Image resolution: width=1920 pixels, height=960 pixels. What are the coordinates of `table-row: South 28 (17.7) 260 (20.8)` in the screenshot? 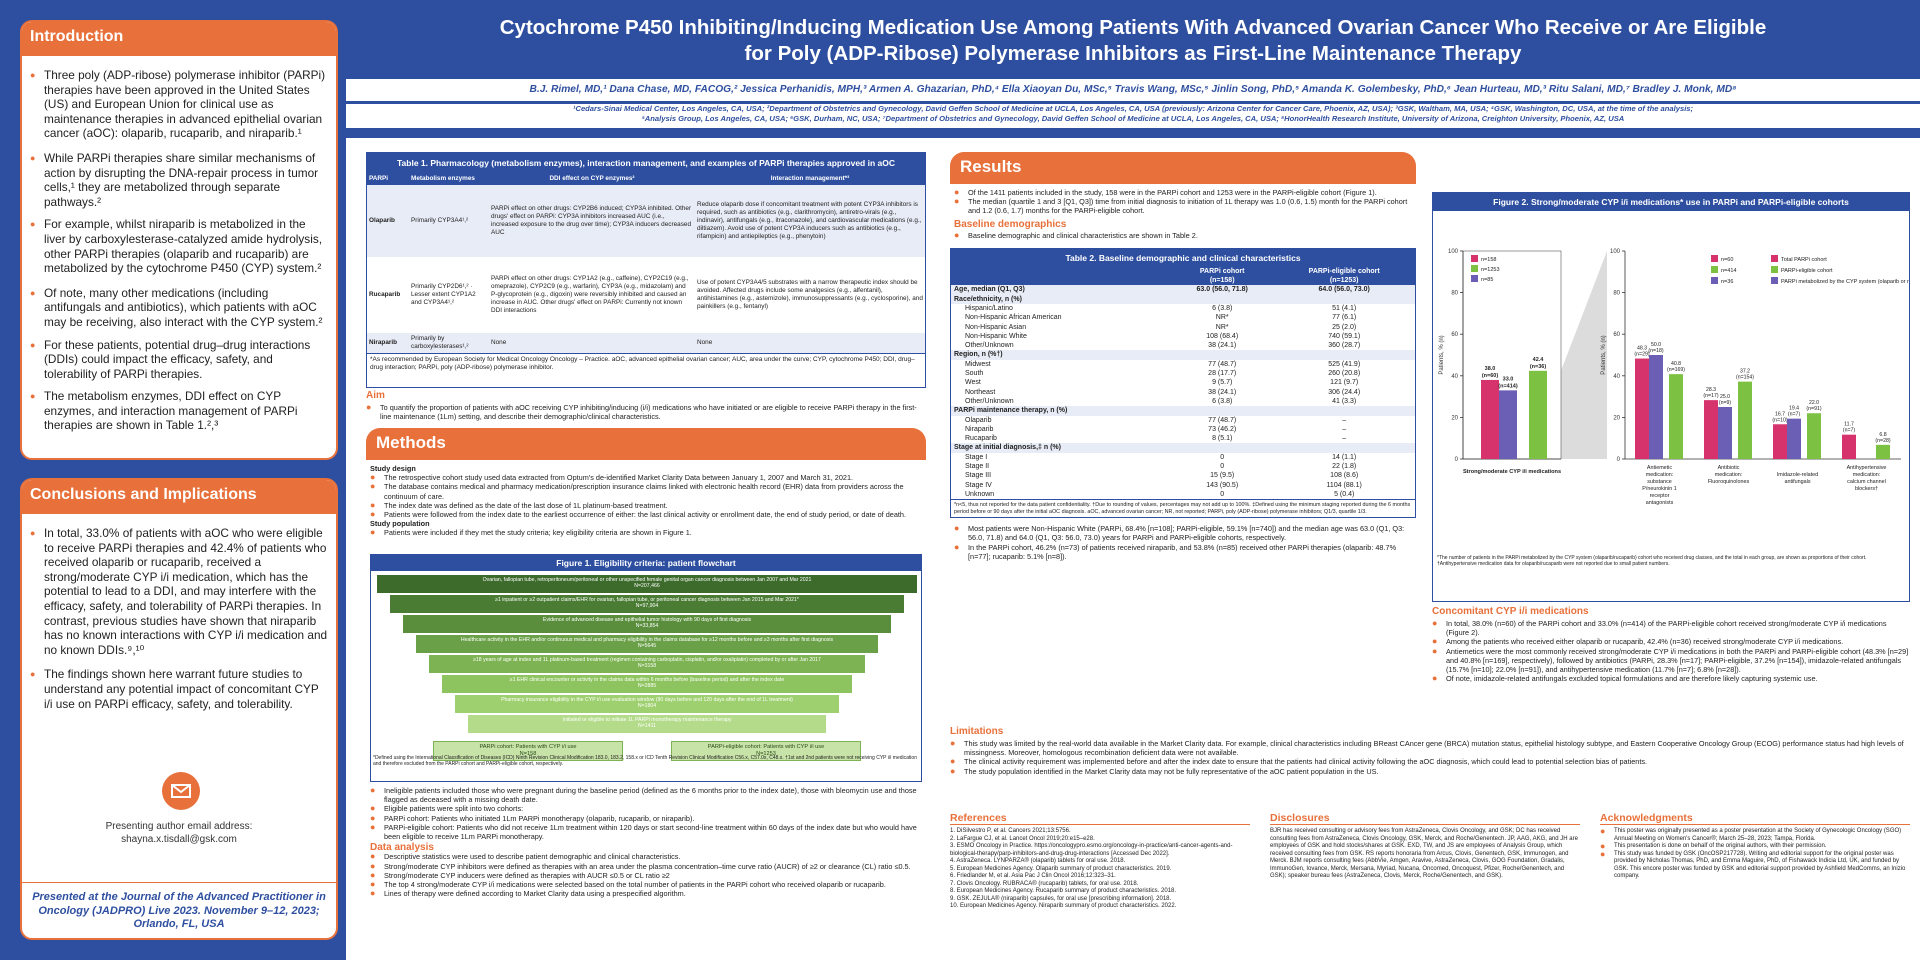 It's located at (1183, 373).